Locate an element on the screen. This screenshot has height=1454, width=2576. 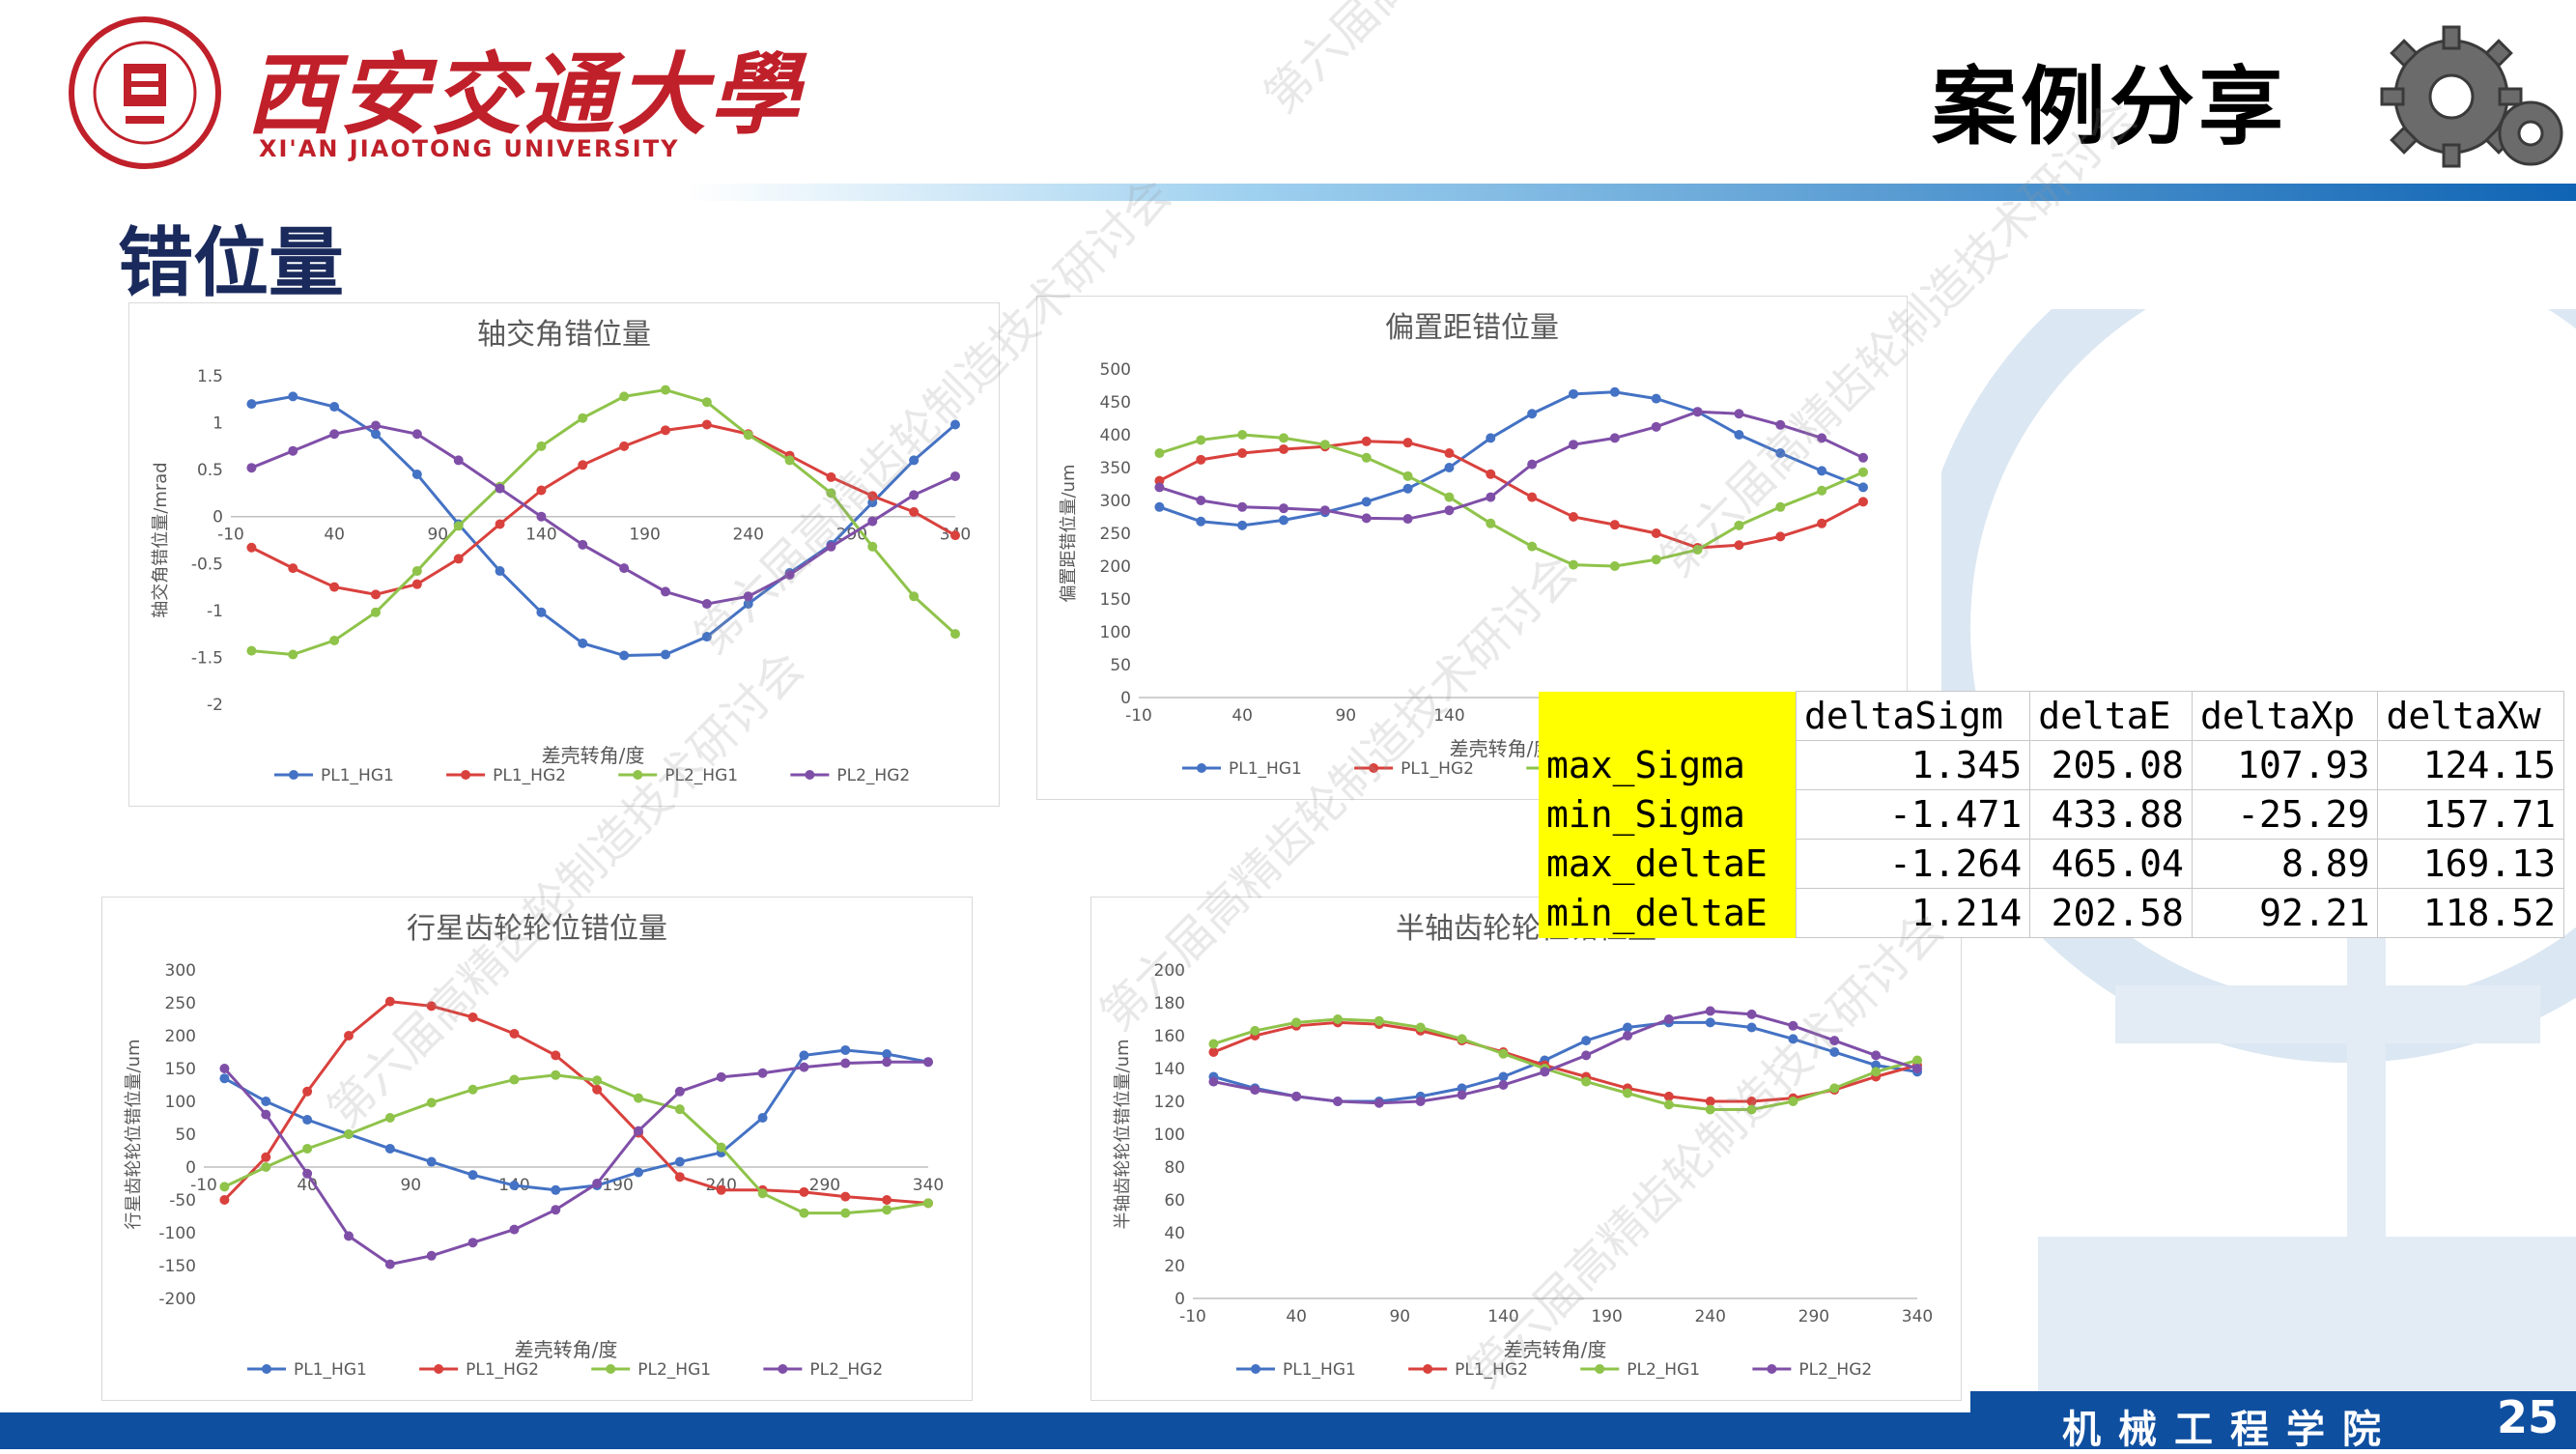
series-line-PL2_HG2 is located at coordinates (603, 514).